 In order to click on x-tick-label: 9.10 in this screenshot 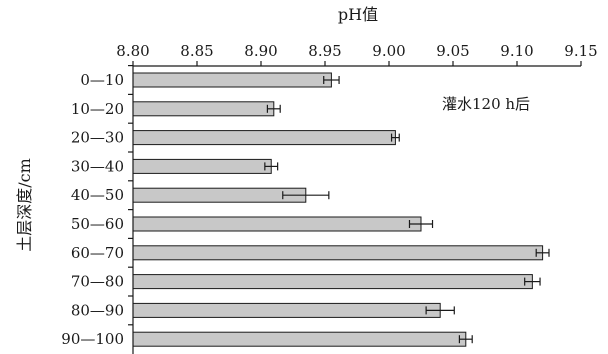, I will do `click(516, 51)`.